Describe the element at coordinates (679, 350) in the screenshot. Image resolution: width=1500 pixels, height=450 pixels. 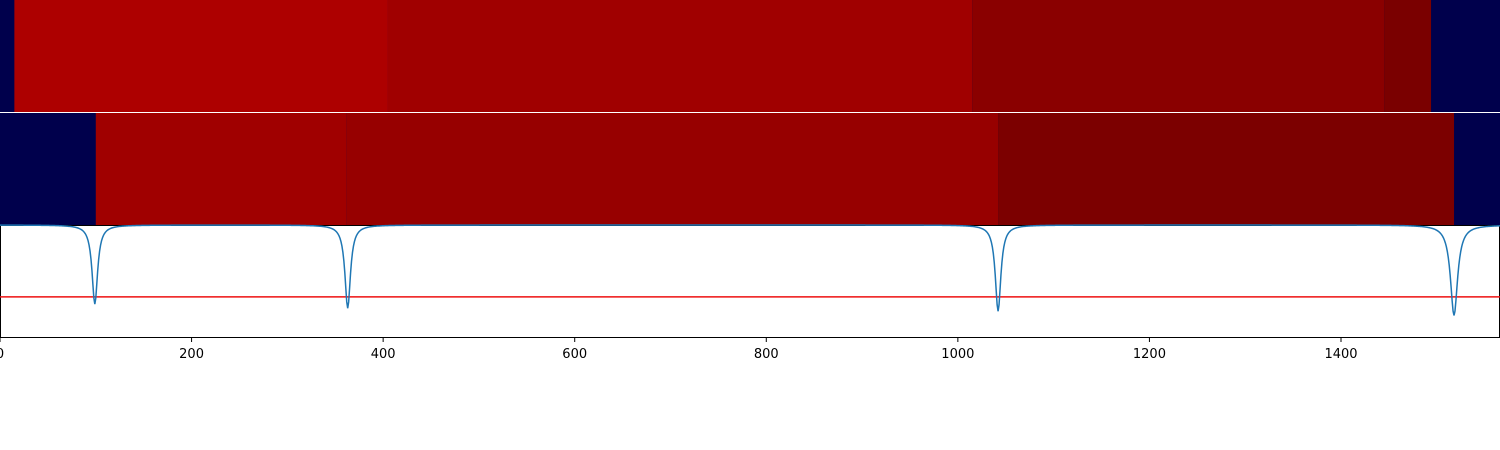
I see `x-axis: 0 200 400 600 800 1000 1200 1400` at that location.